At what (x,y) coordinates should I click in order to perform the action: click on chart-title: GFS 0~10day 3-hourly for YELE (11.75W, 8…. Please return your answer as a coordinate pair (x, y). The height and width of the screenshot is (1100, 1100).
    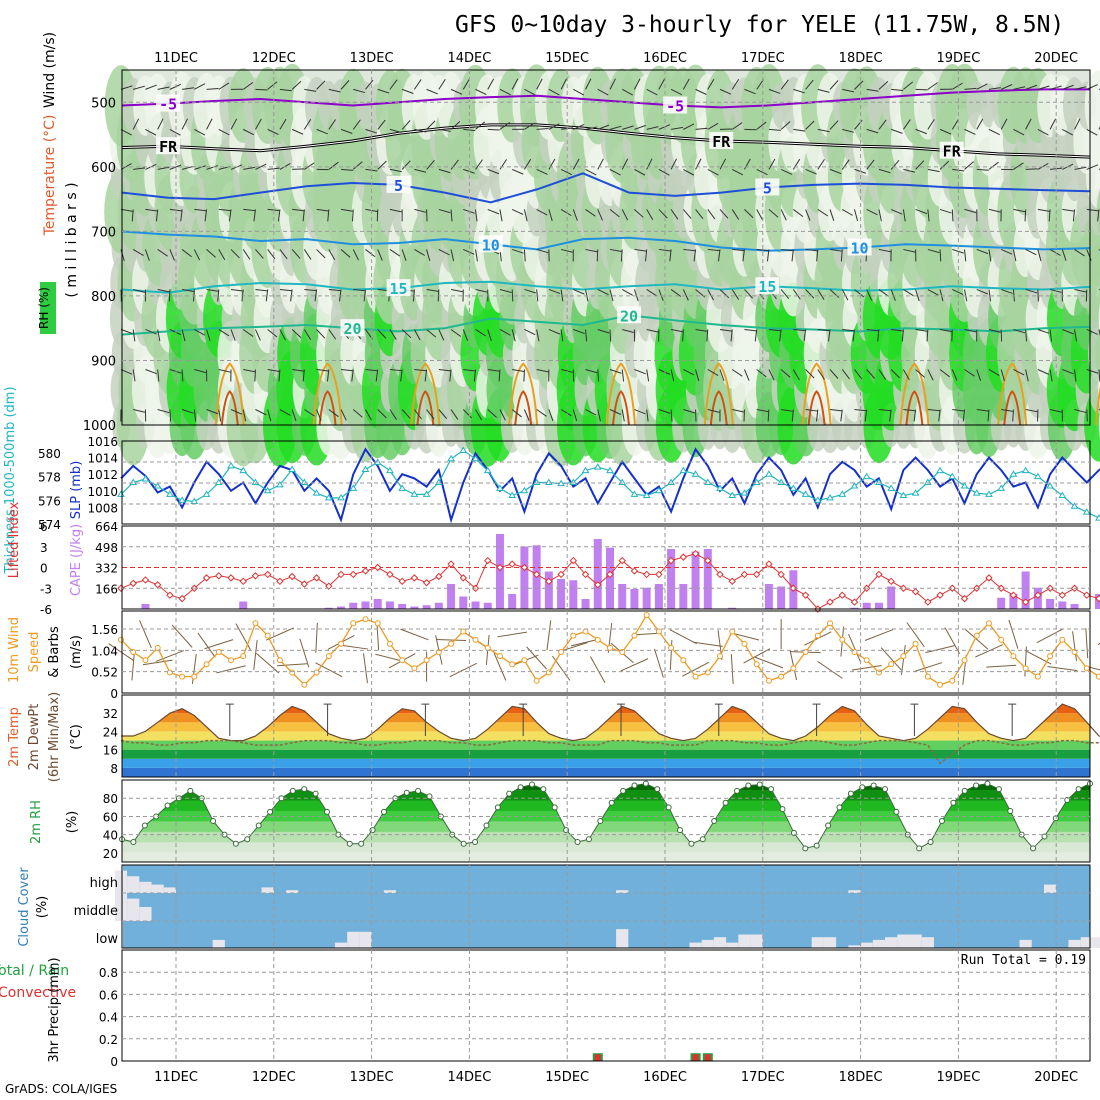
    Looking at the image, I should click on (760, 25).